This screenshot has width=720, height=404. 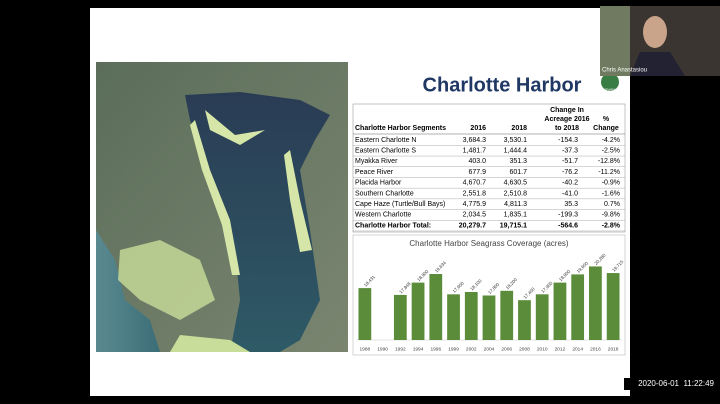 I want to click on table-cell: -76.2, so click(x=570, y=172).